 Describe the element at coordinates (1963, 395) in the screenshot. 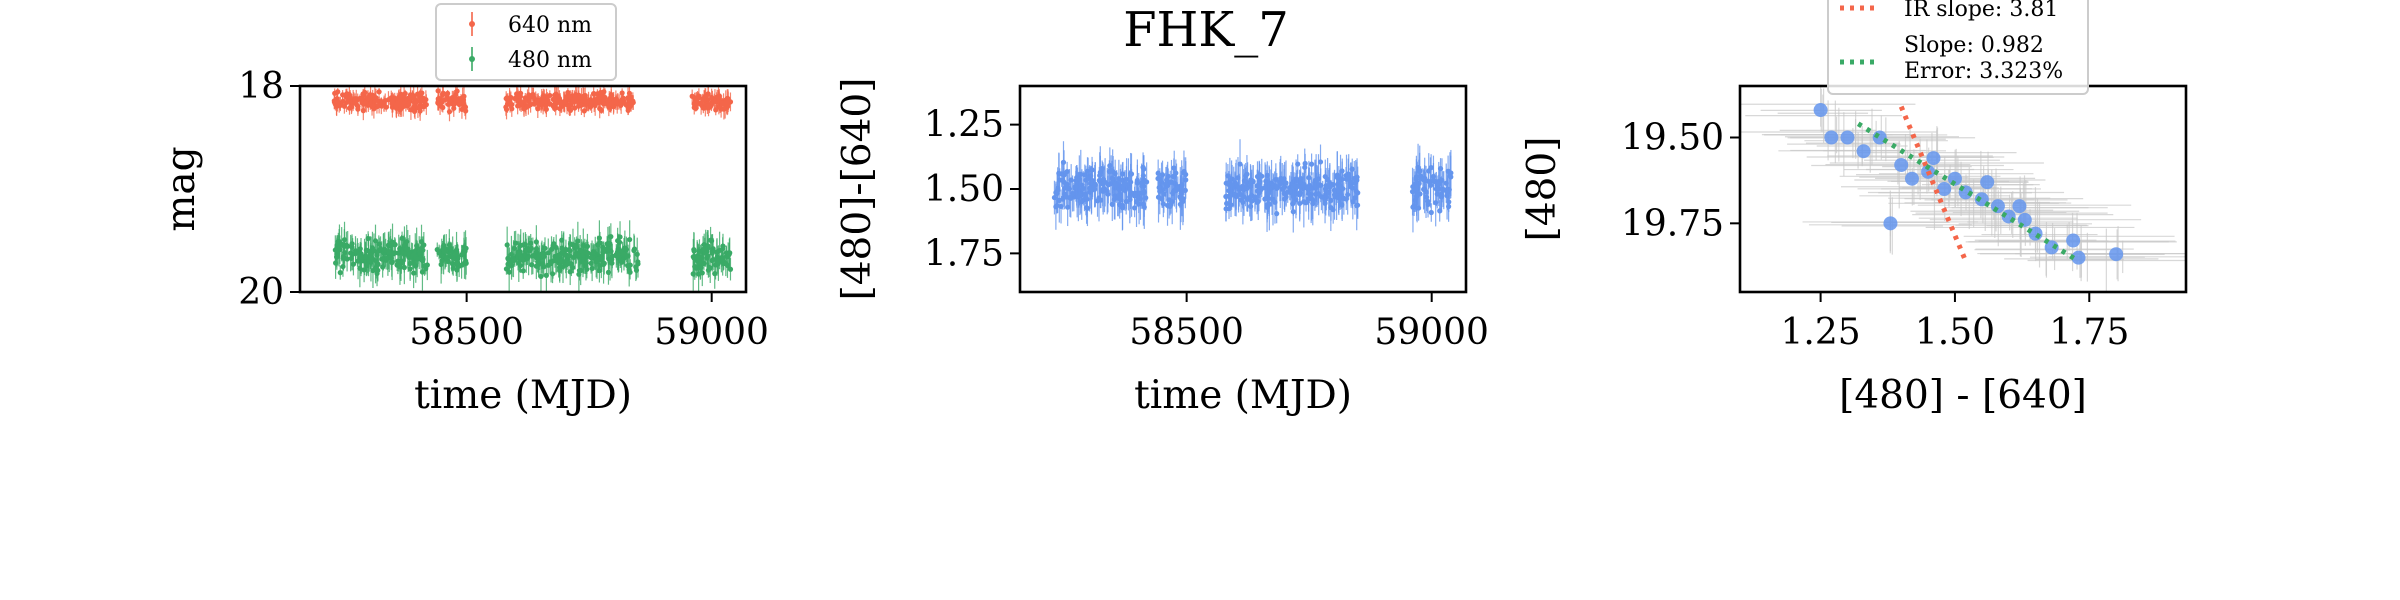

I see `color-magnitude-x-label: [480] - [640]` at that location.